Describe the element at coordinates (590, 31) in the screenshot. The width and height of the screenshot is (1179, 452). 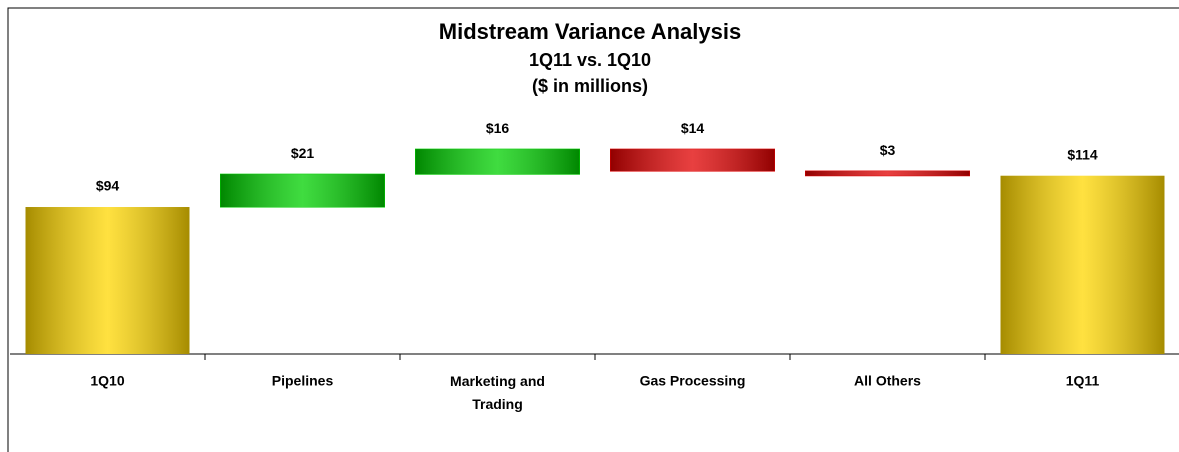
I see `chart-title: Midstream Variance Analysis` at that location.